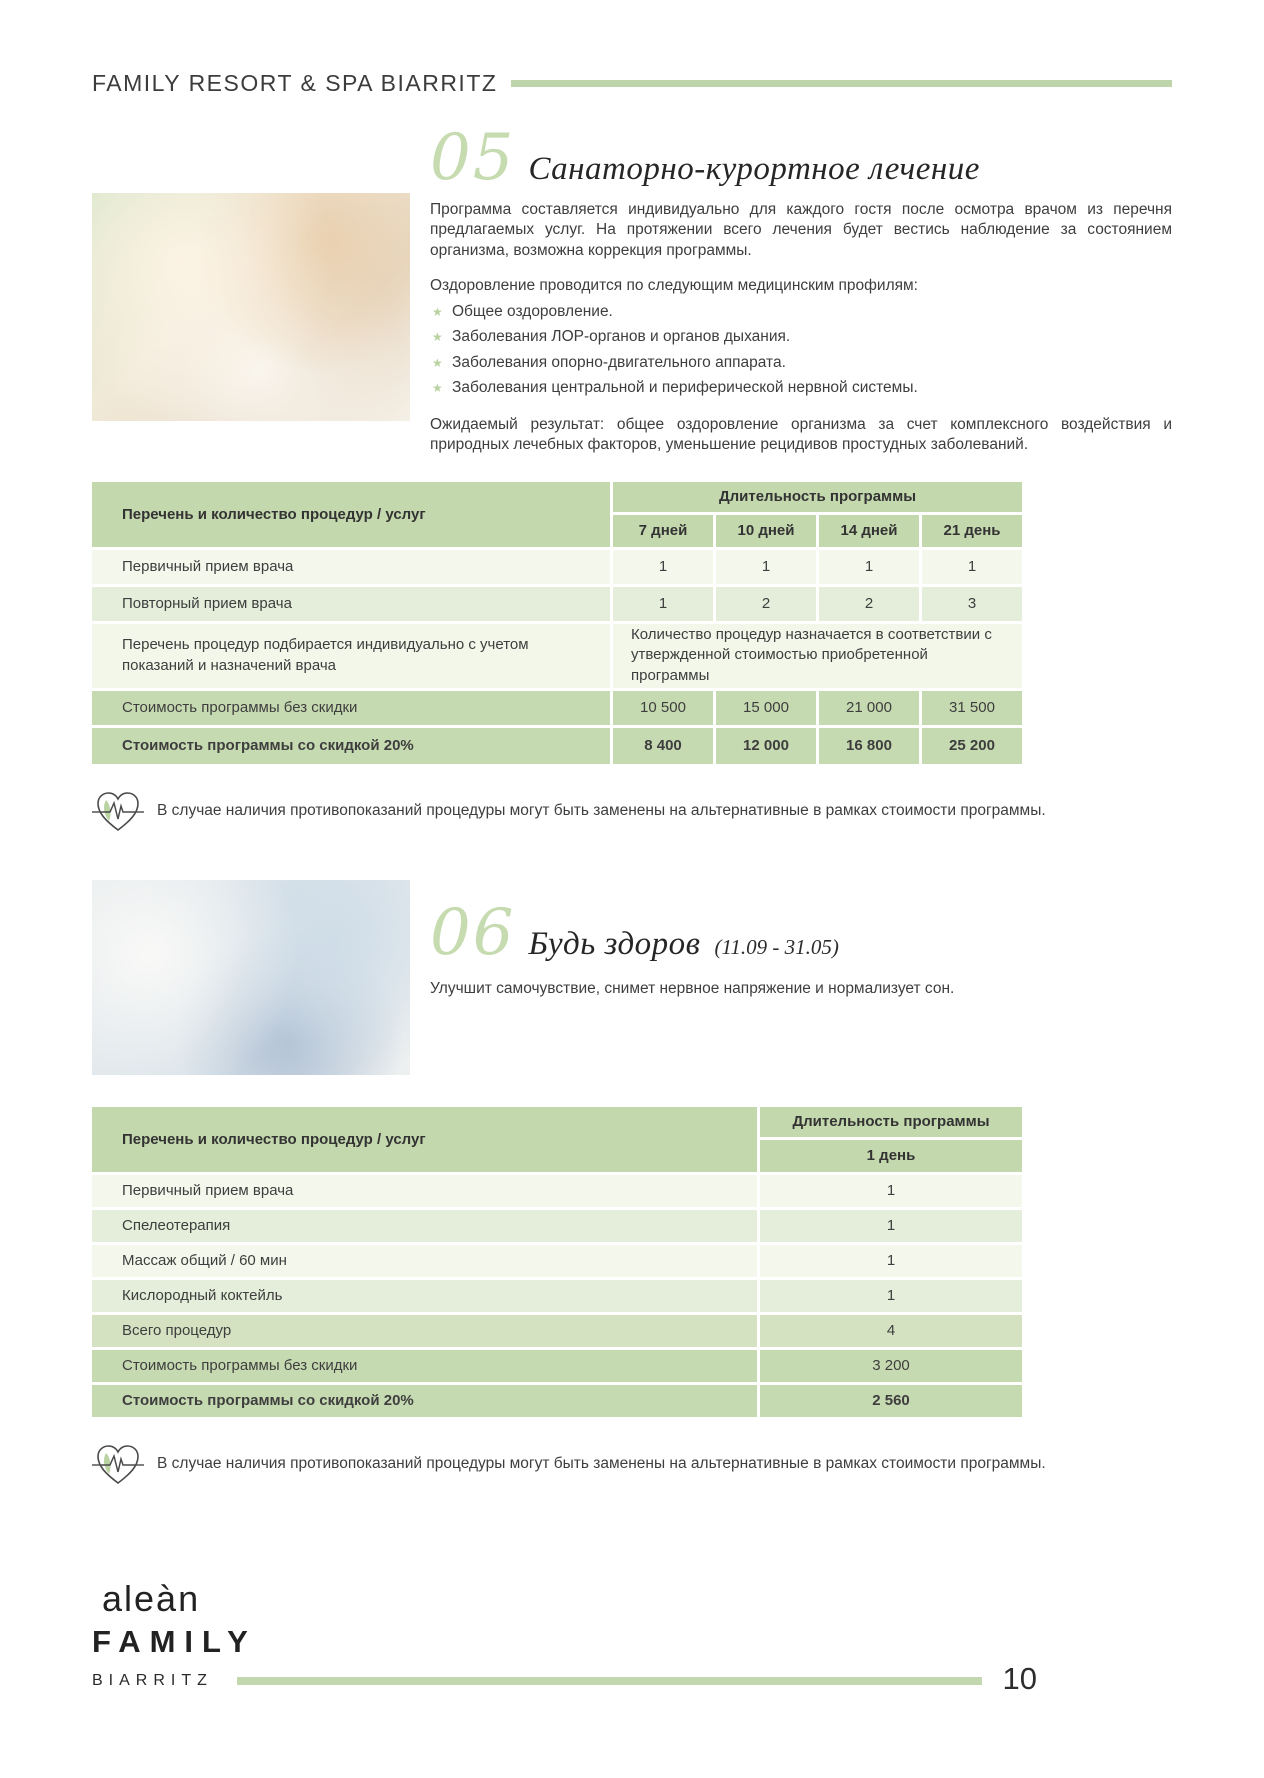  I want to click on total-value-cell: 4, so click(891, 1330).